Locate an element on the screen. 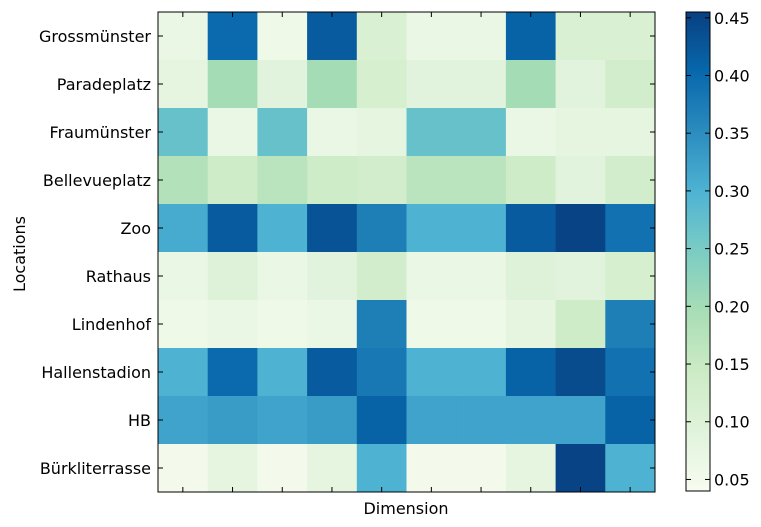 Image resolution: width=761 pixels, height=527 pixels. colorbar-tick-label: 0.25 is located at coordinates (732, 249).